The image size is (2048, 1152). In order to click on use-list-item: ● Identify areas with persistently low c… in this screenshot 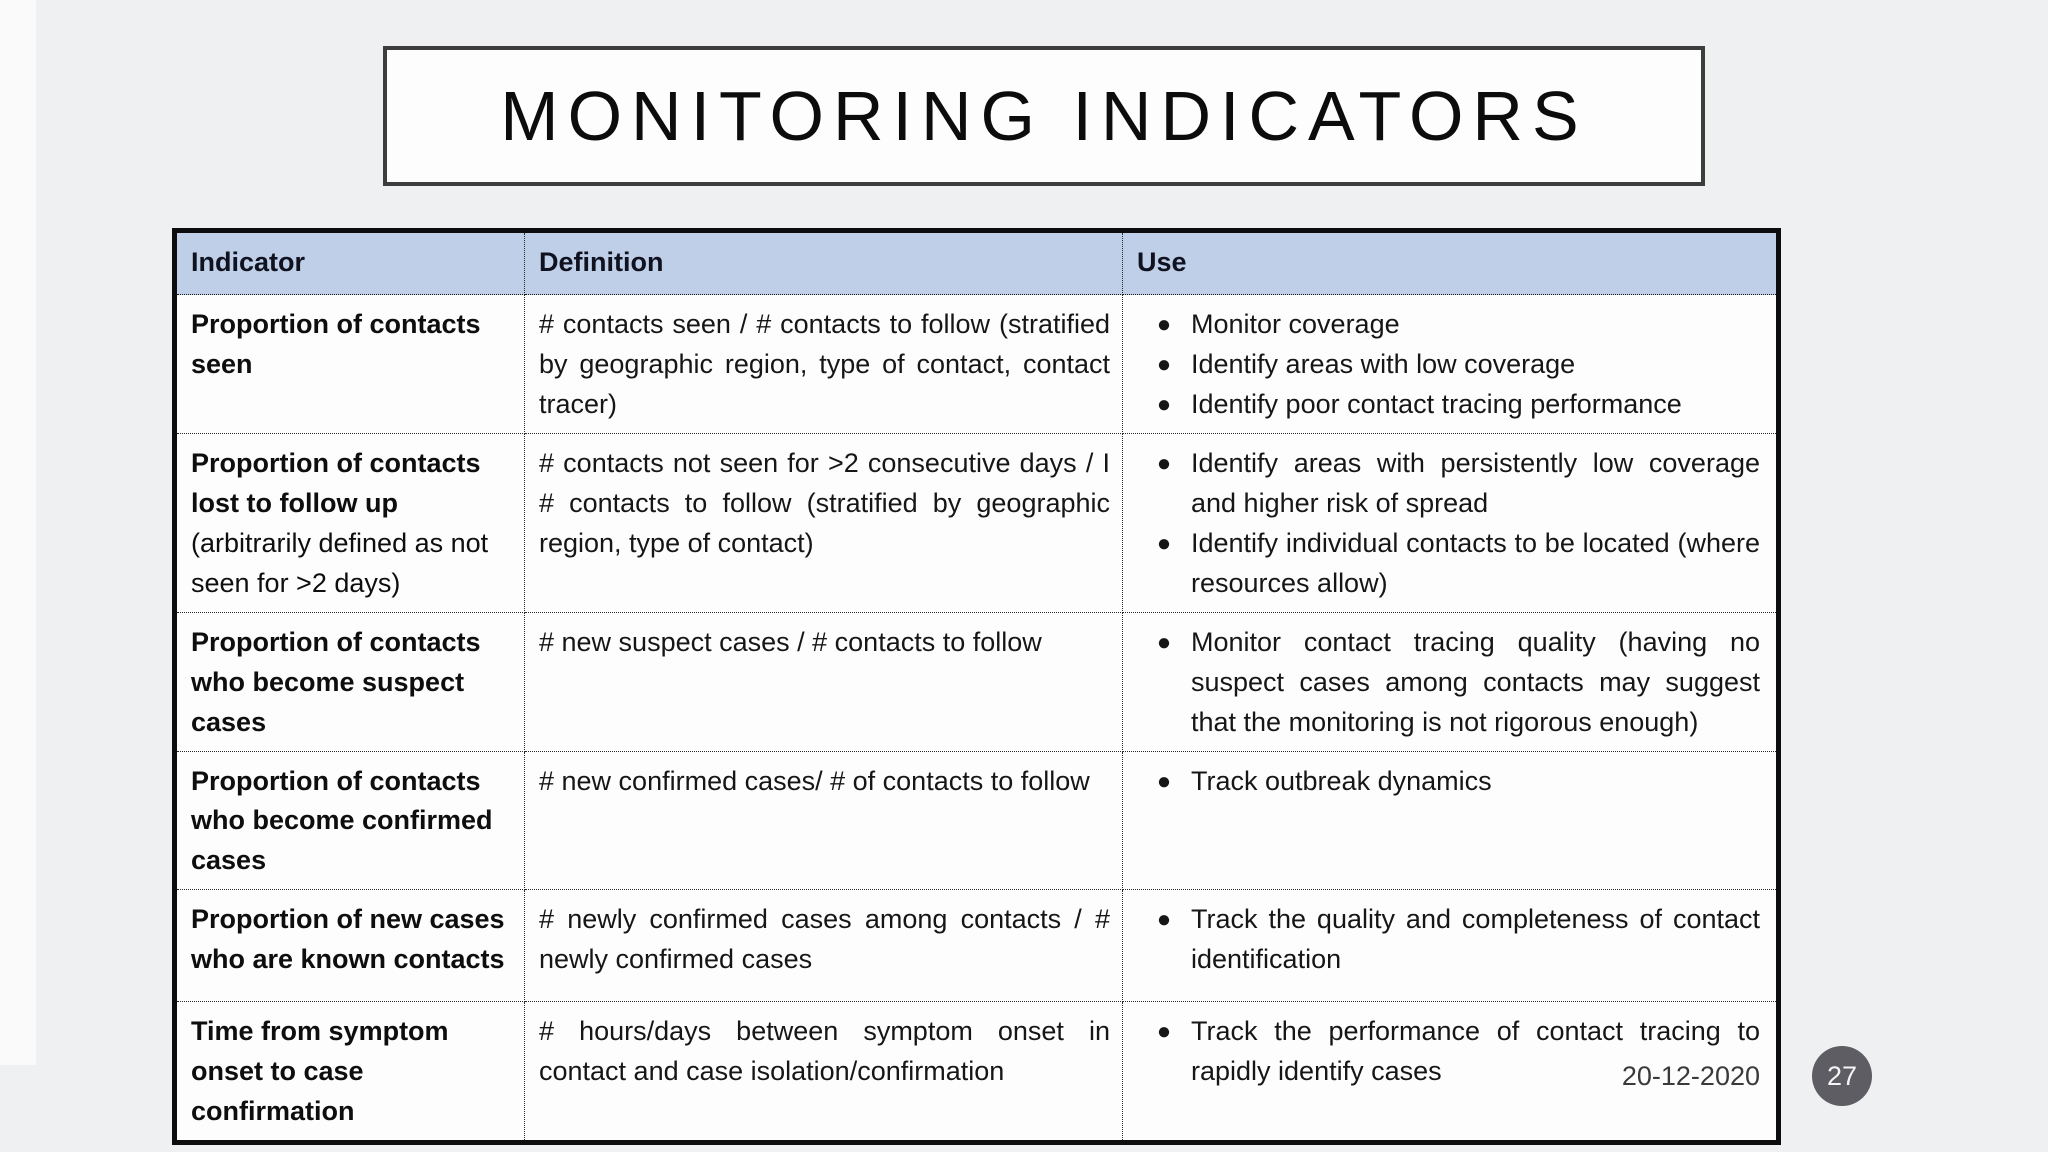, I will do `click(1450, 484)`.